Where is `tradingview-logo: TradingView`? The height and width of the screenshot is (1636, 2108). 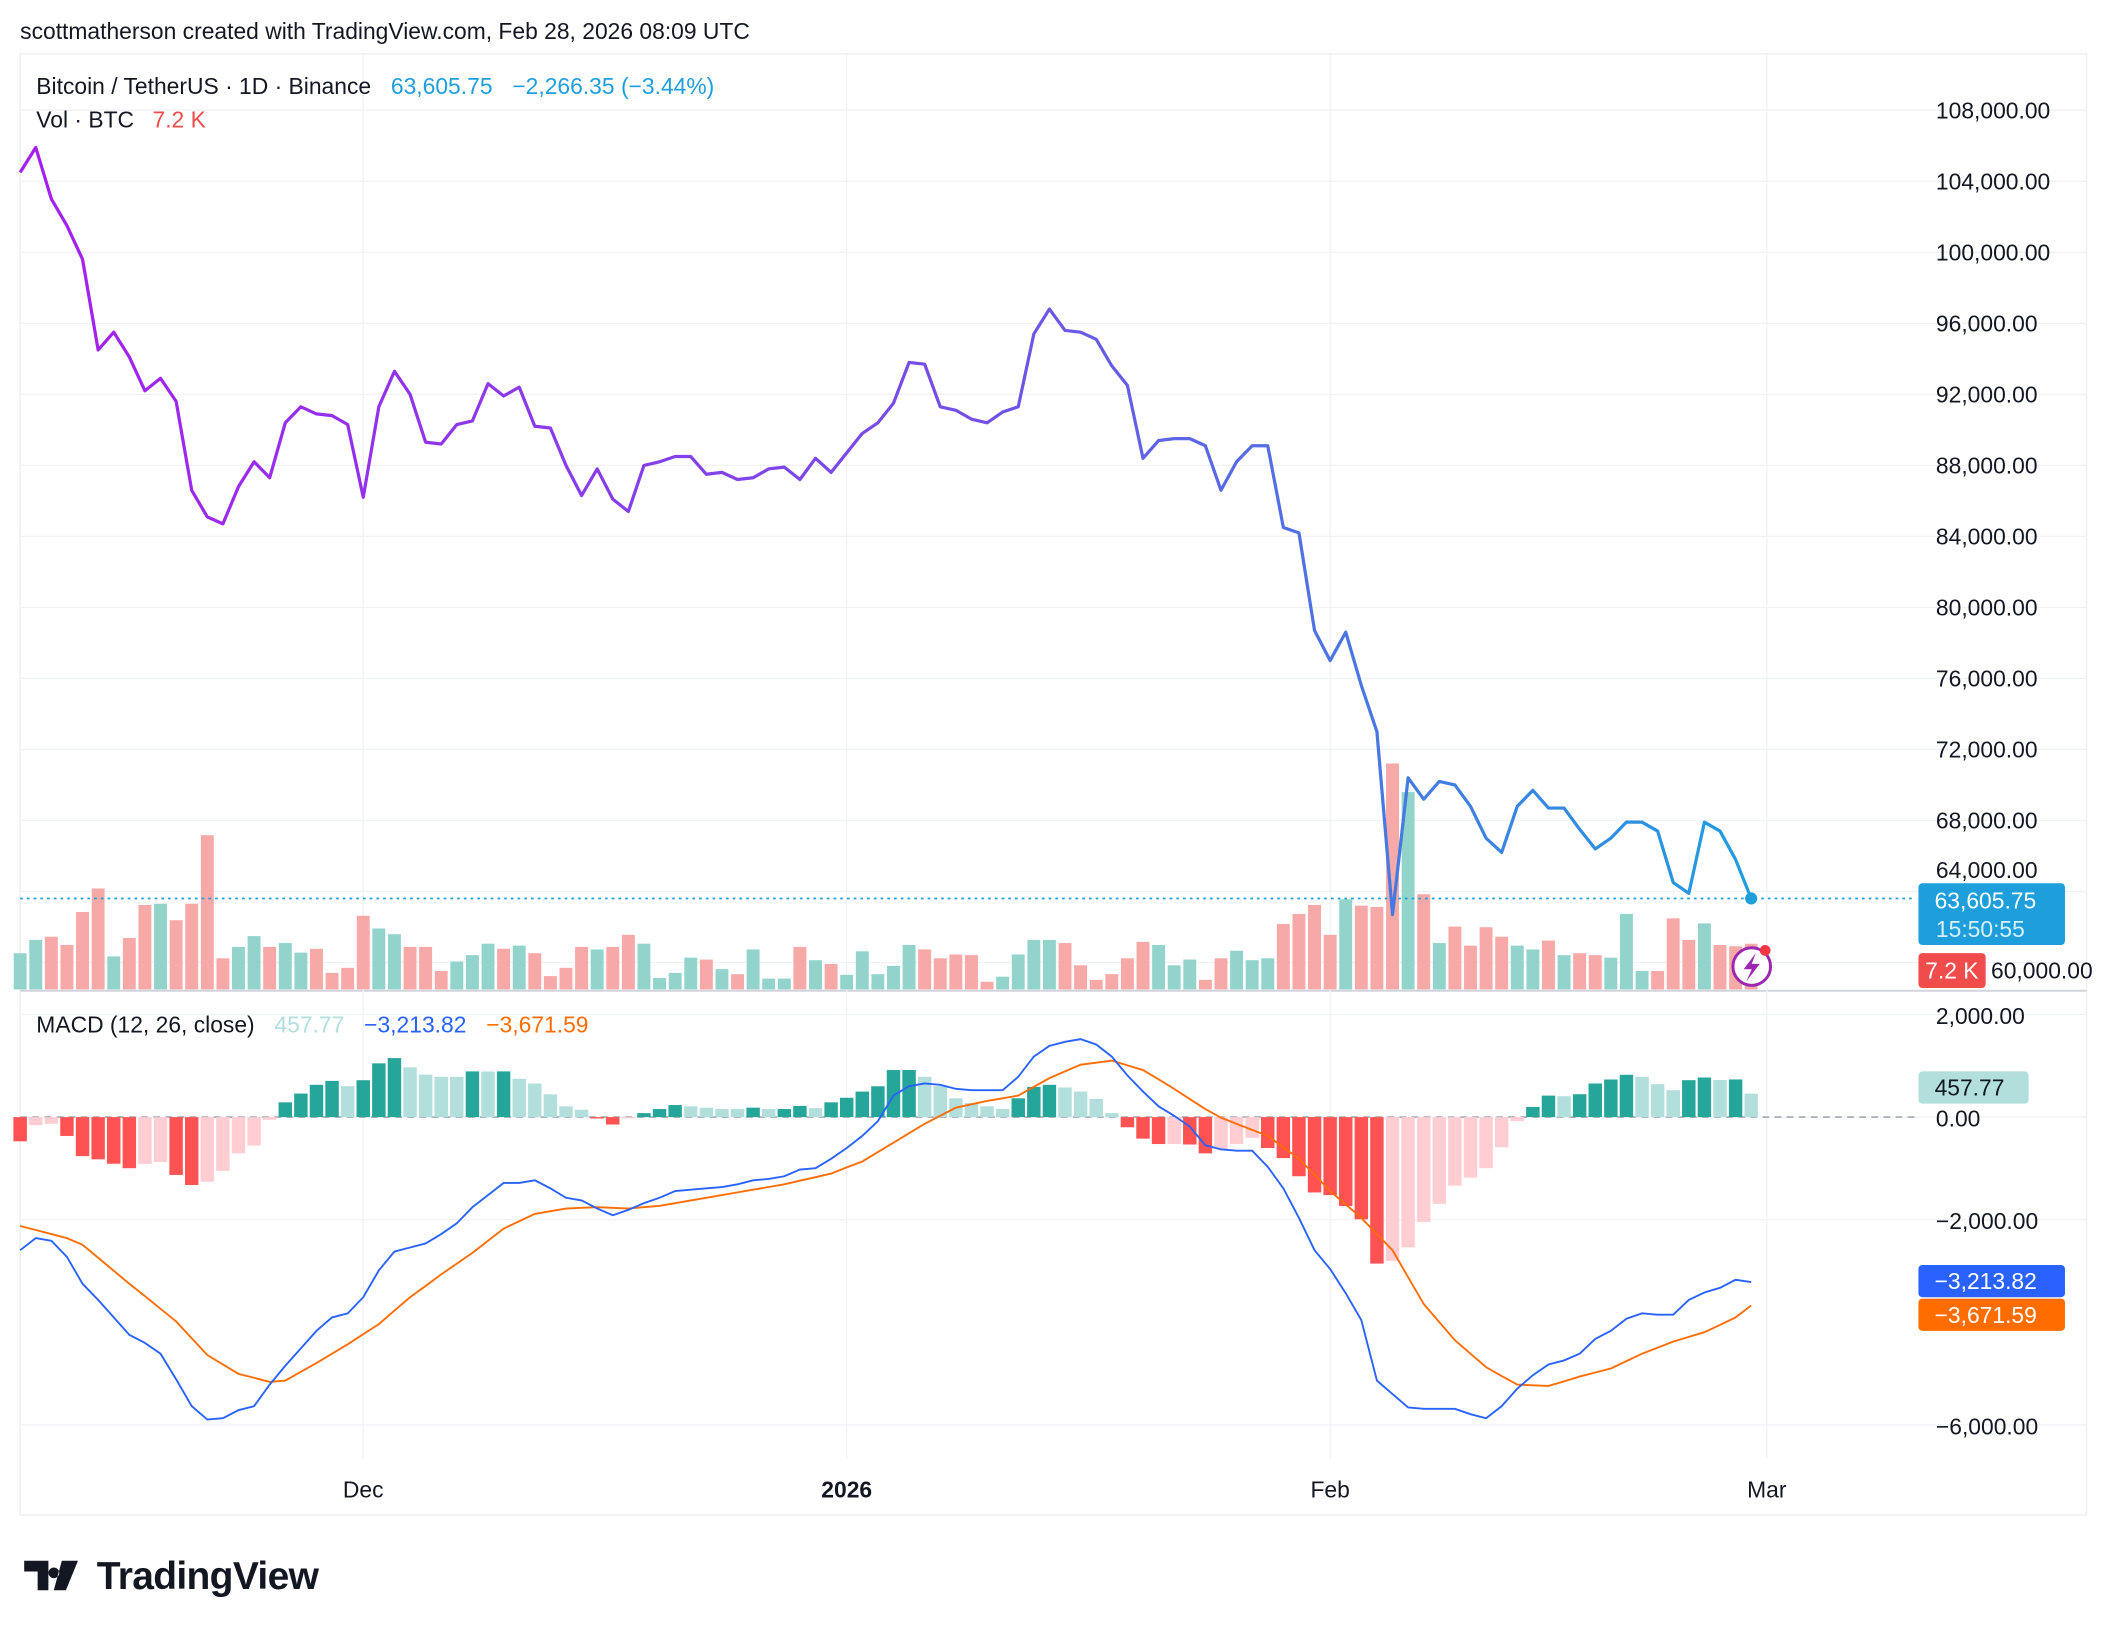 tradingview-logo: TradingView is located at coordinates (172, 1576).